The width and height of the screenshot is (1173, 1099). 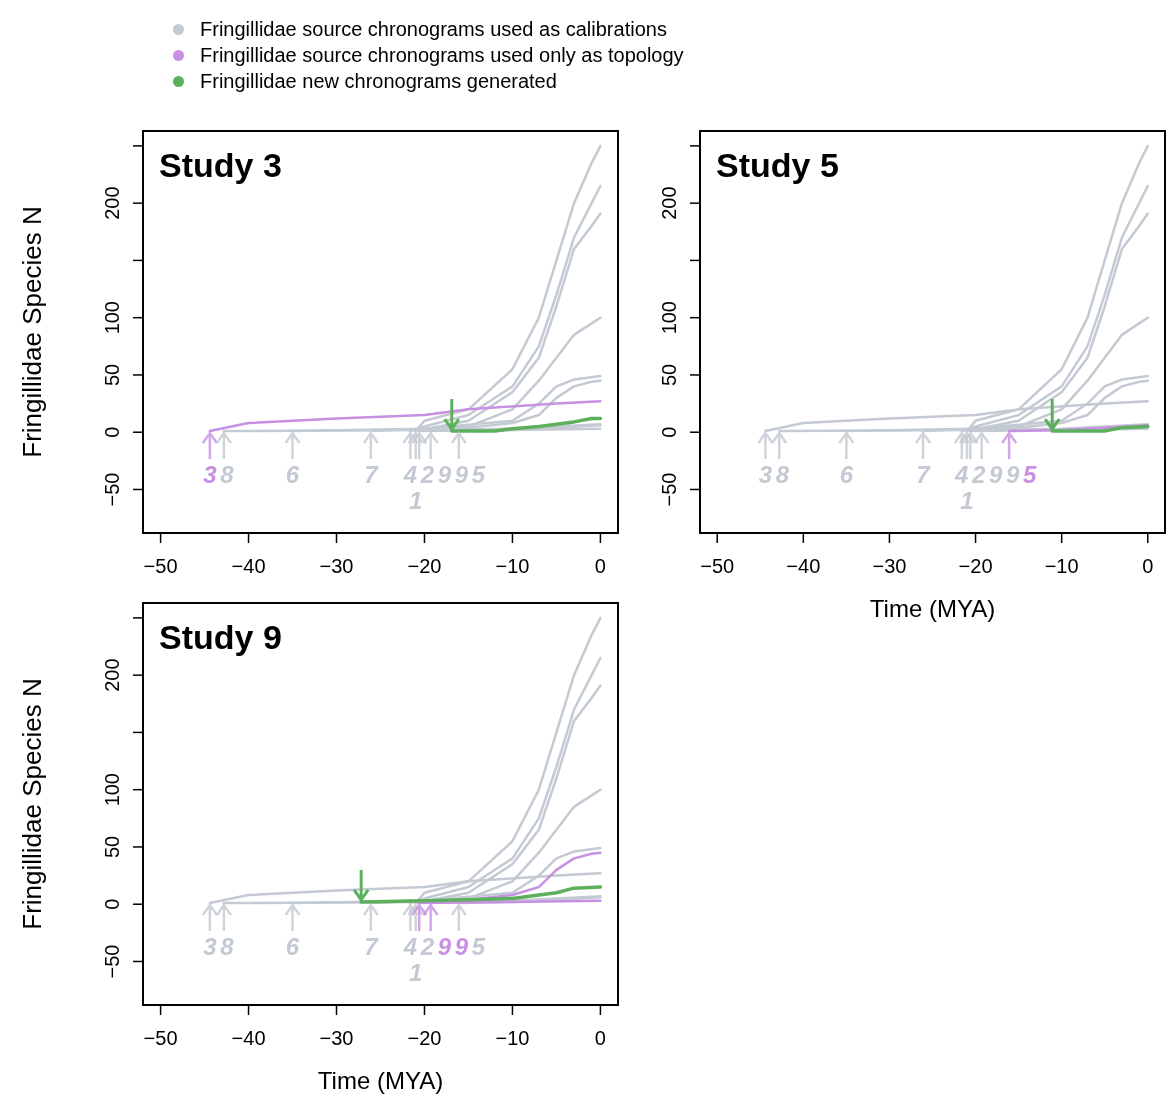 I want to click on legend-label: Fringillidae new chronograms generated, so click(x=378, y=81).